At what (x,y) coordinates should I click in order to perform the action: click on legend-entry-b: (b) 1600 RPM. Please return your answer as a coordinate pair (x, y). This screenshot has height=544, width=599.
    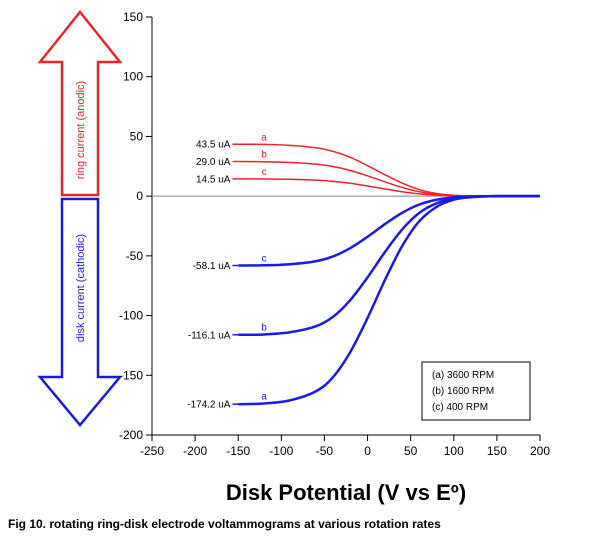
    Looking at the image, I should click on (463, 391).